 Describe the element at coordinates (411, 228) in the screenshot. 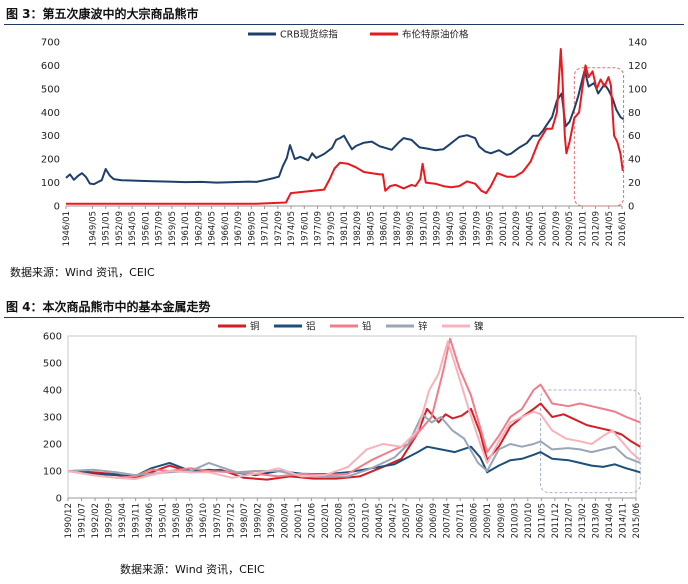

I see `x-tick-label-25: 1989/05` at that location.